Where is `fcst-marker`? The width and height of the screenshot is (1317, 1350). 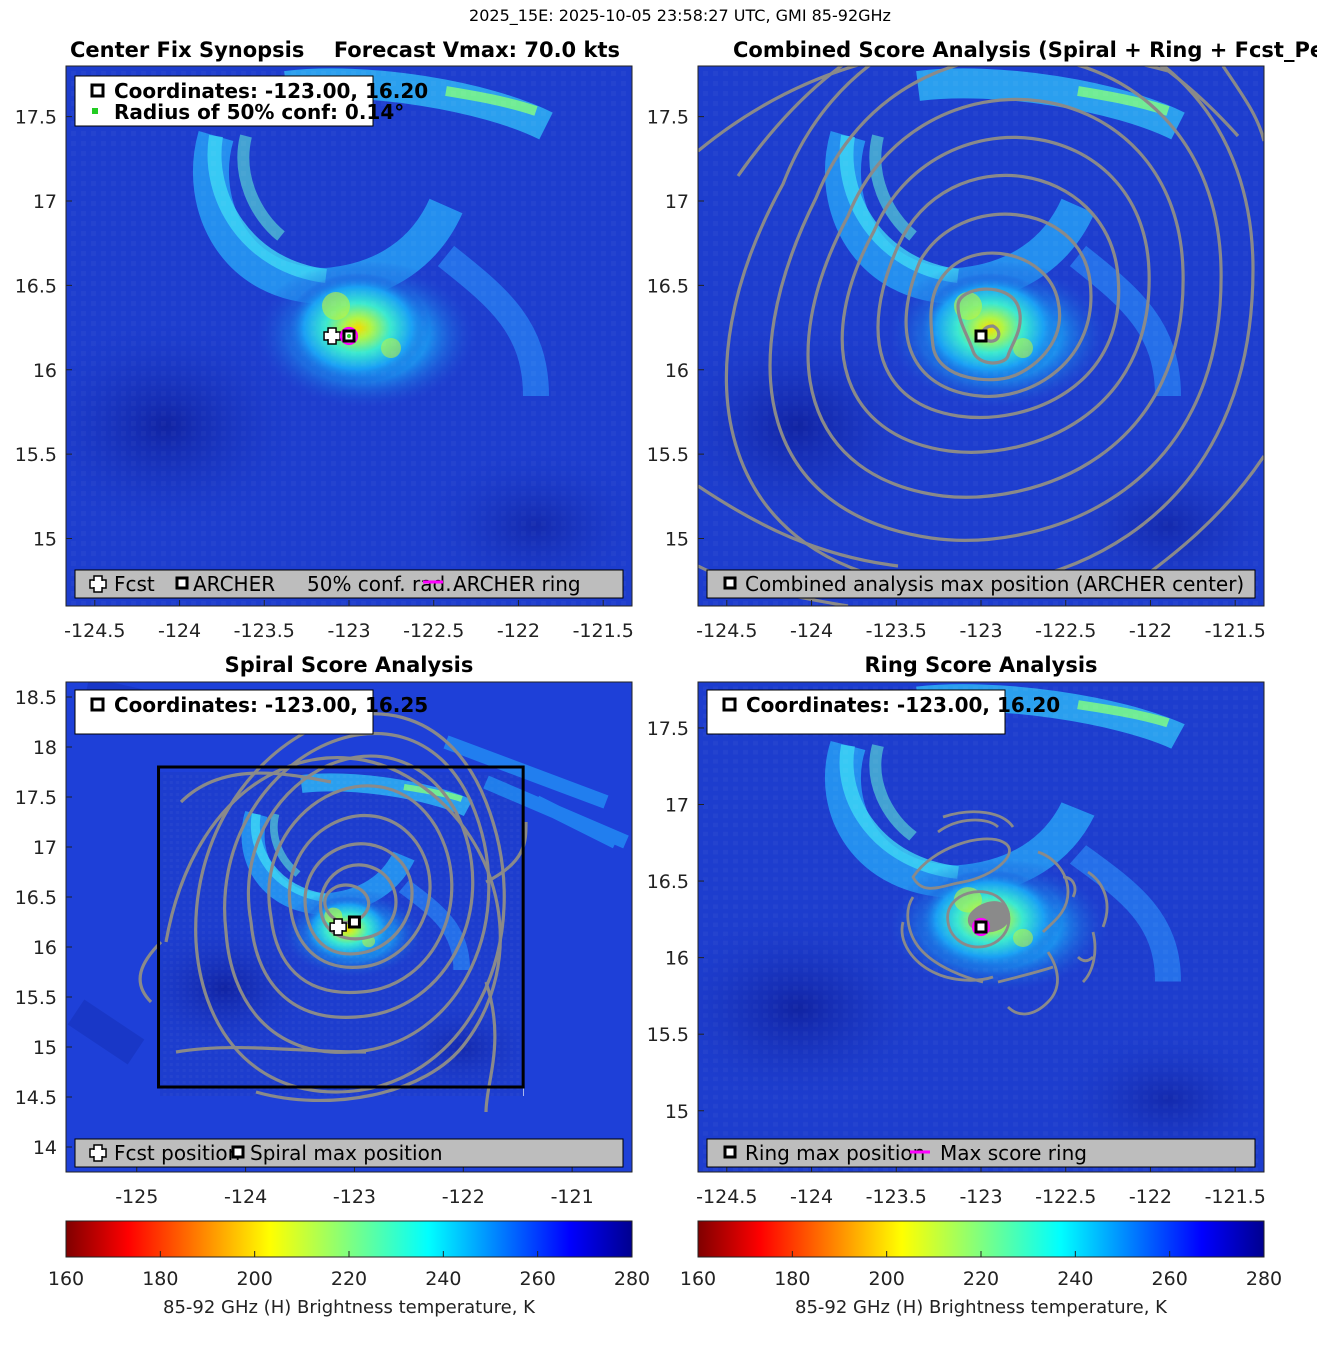 fcst-marker is located at coordinates (338, 927).